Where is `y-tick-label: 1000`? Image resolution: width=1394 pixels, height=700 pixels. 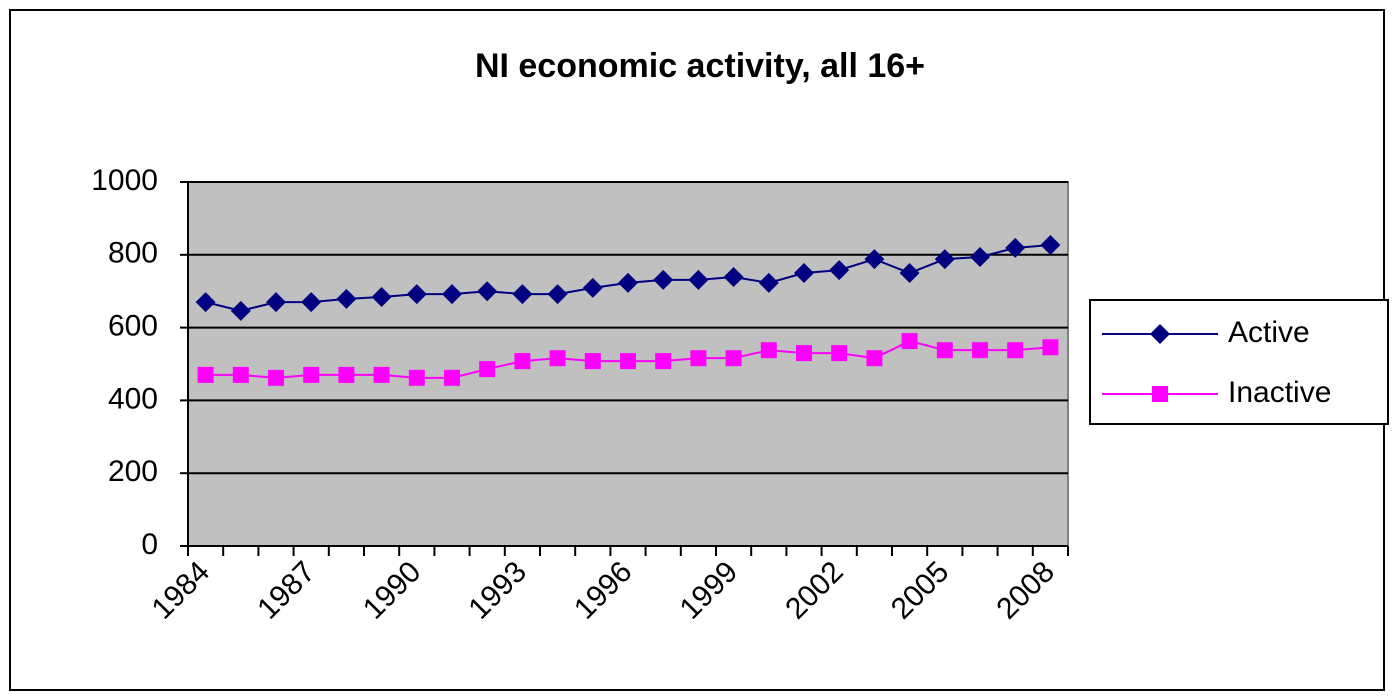
y-tick-label: 1000 is located at coordinates (124, 180).